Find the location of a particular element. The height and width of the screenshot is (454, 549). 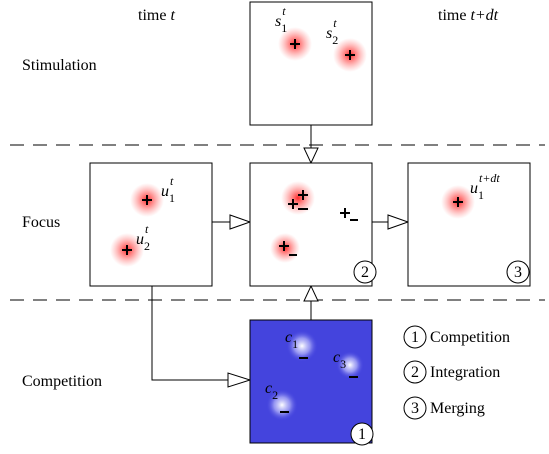

row-label: Stimulation is located at coordinates (59, 65).